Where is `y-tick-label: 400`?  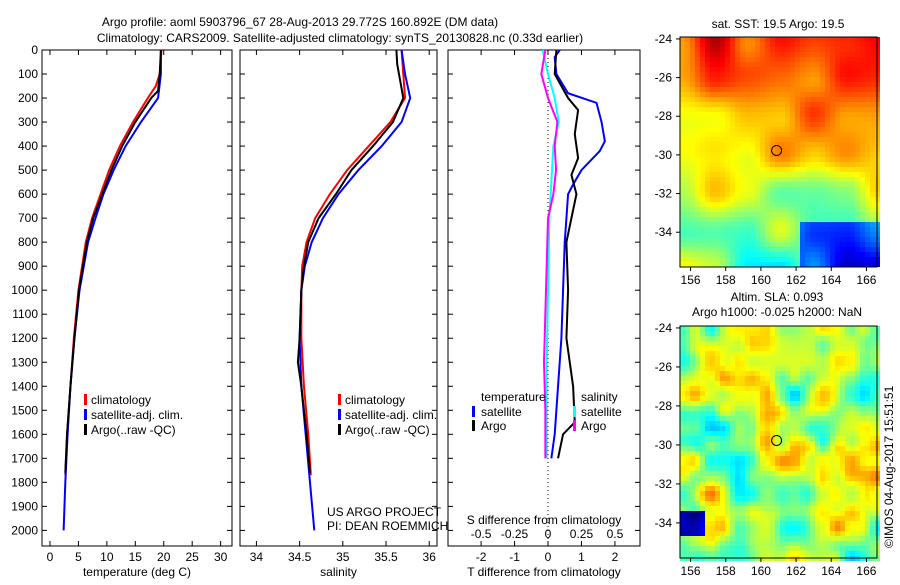
y-tick-label: 400 is located at coordinates (28, 146).